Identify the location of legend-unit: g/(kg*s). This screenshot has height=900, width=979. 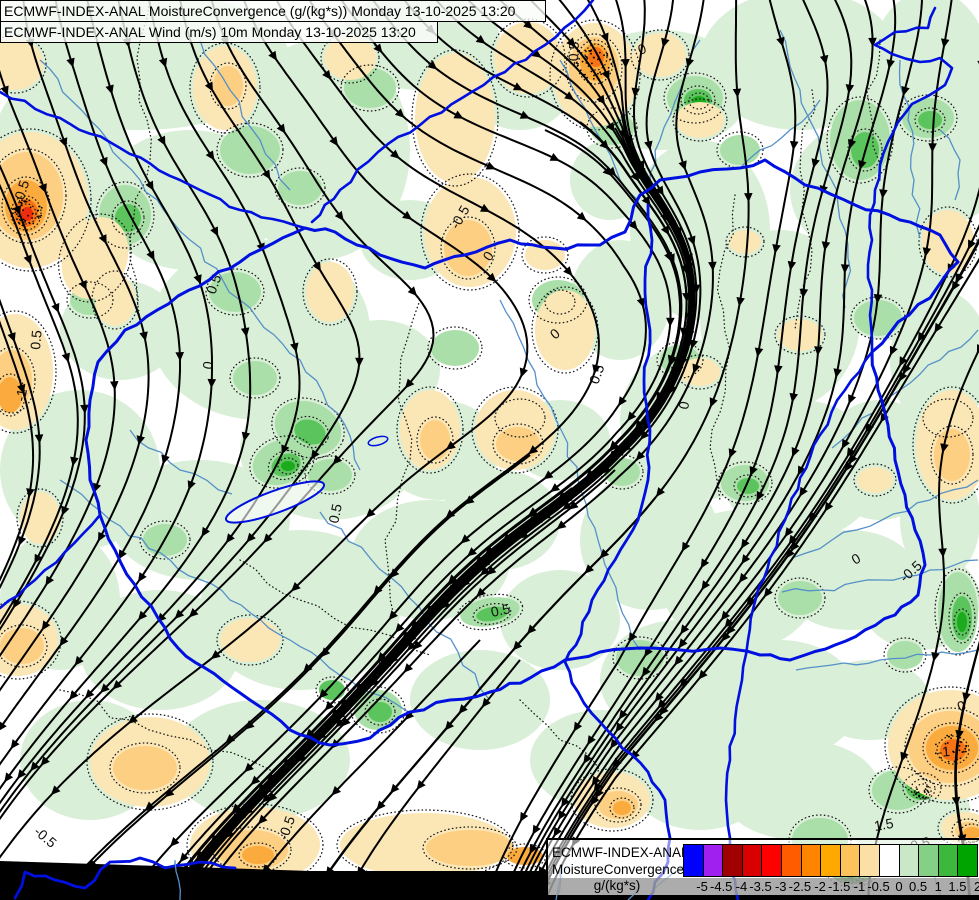
(617, 885).